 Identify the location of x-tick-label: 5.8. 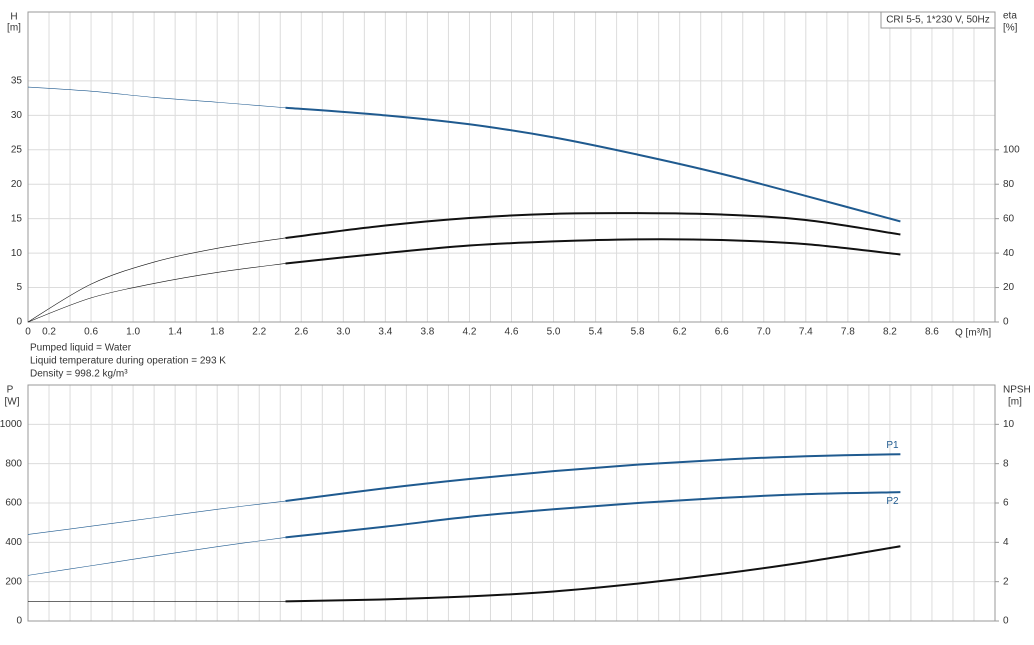
(638, 332).